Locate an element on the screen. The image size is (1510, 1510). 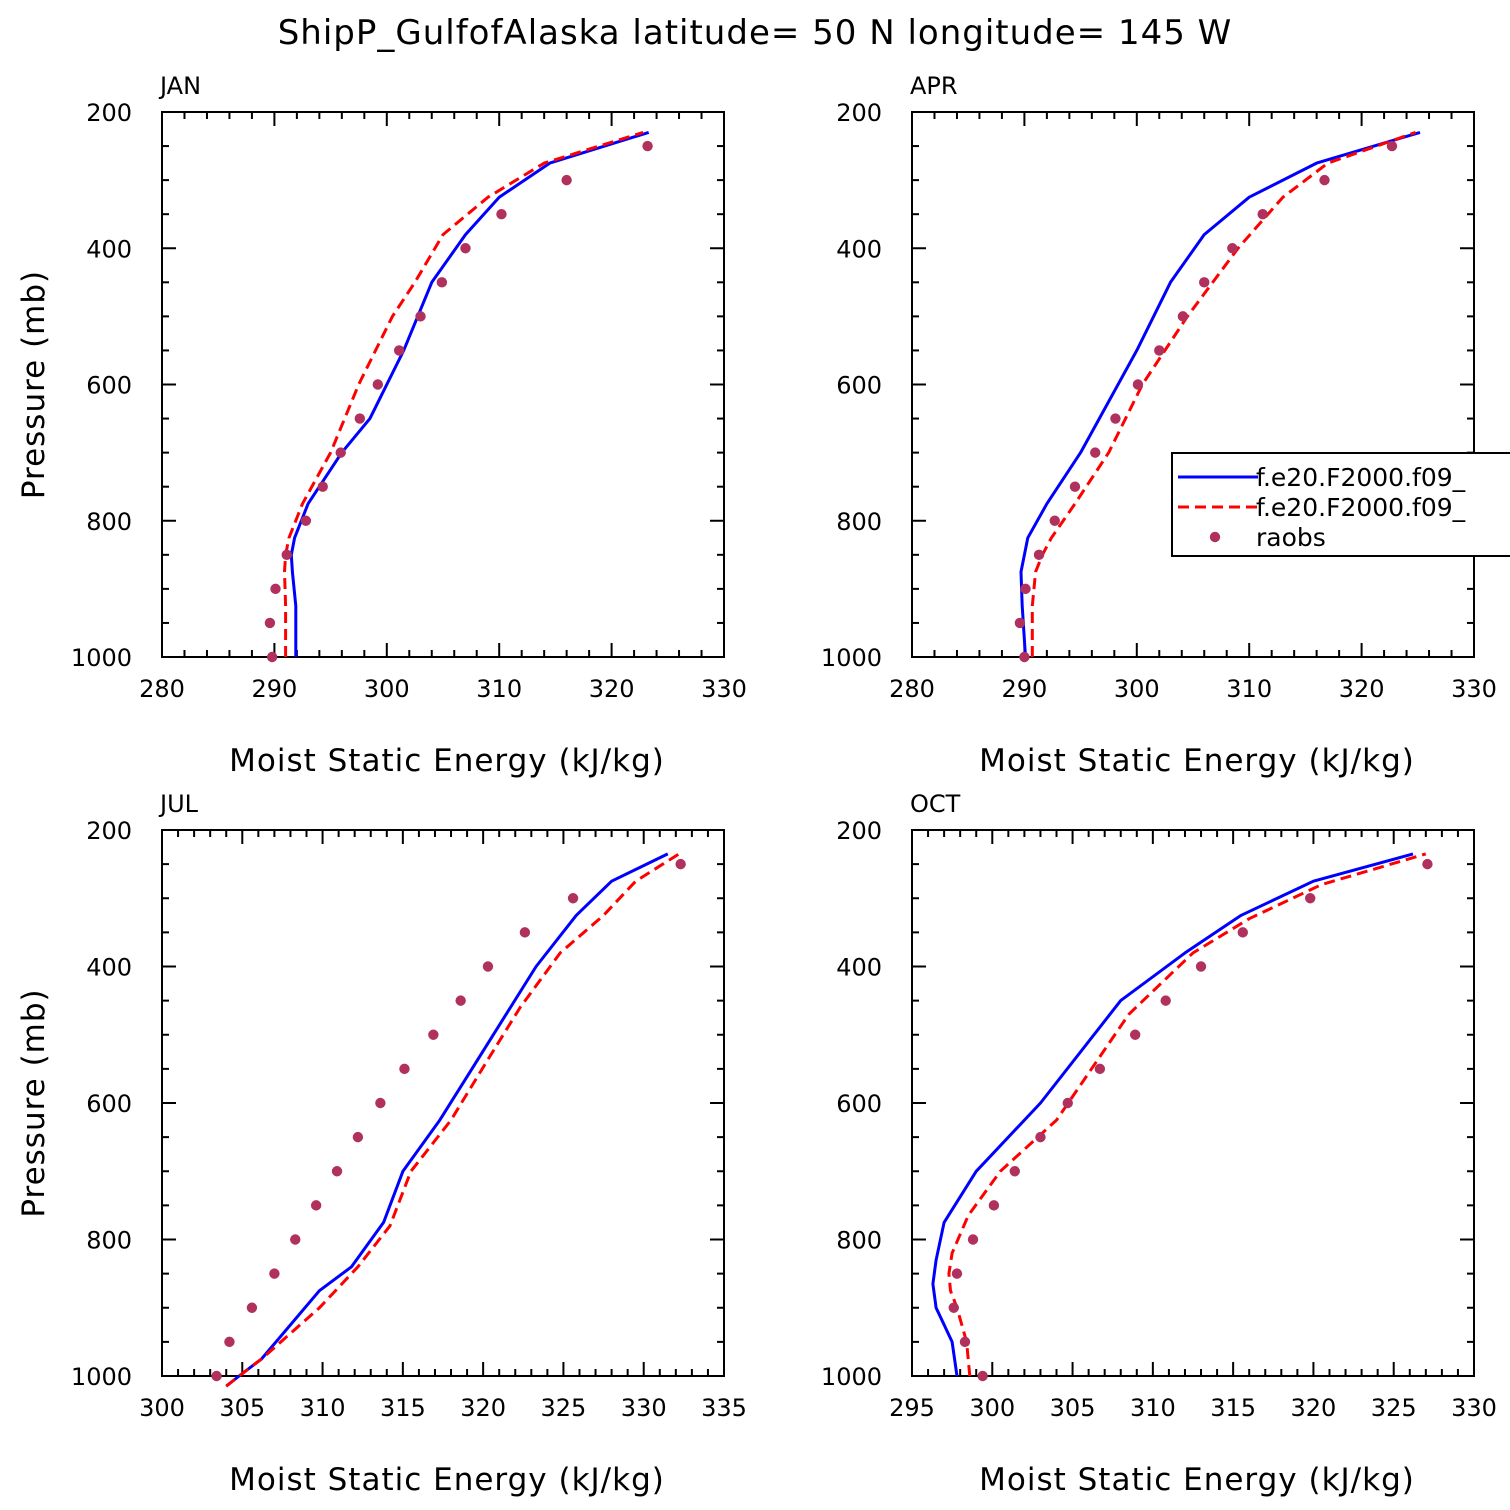
legend-label: f.e20.F2000.f09_ is located at coordinates (1361, 507).